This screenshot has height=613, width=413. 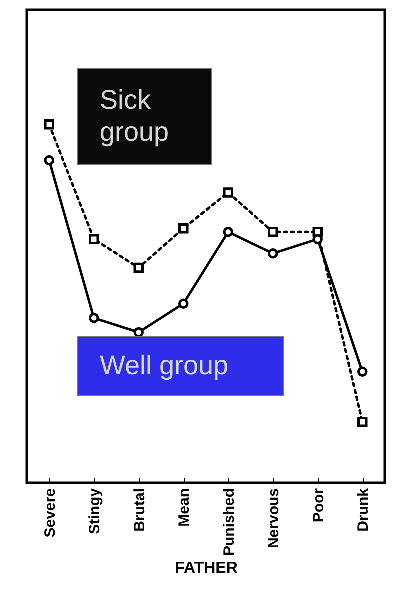 What do you see at coordinates (274, 518) in the screenshot?
I see `x-tick-label: Nervous` at bounding box center [274, 518].